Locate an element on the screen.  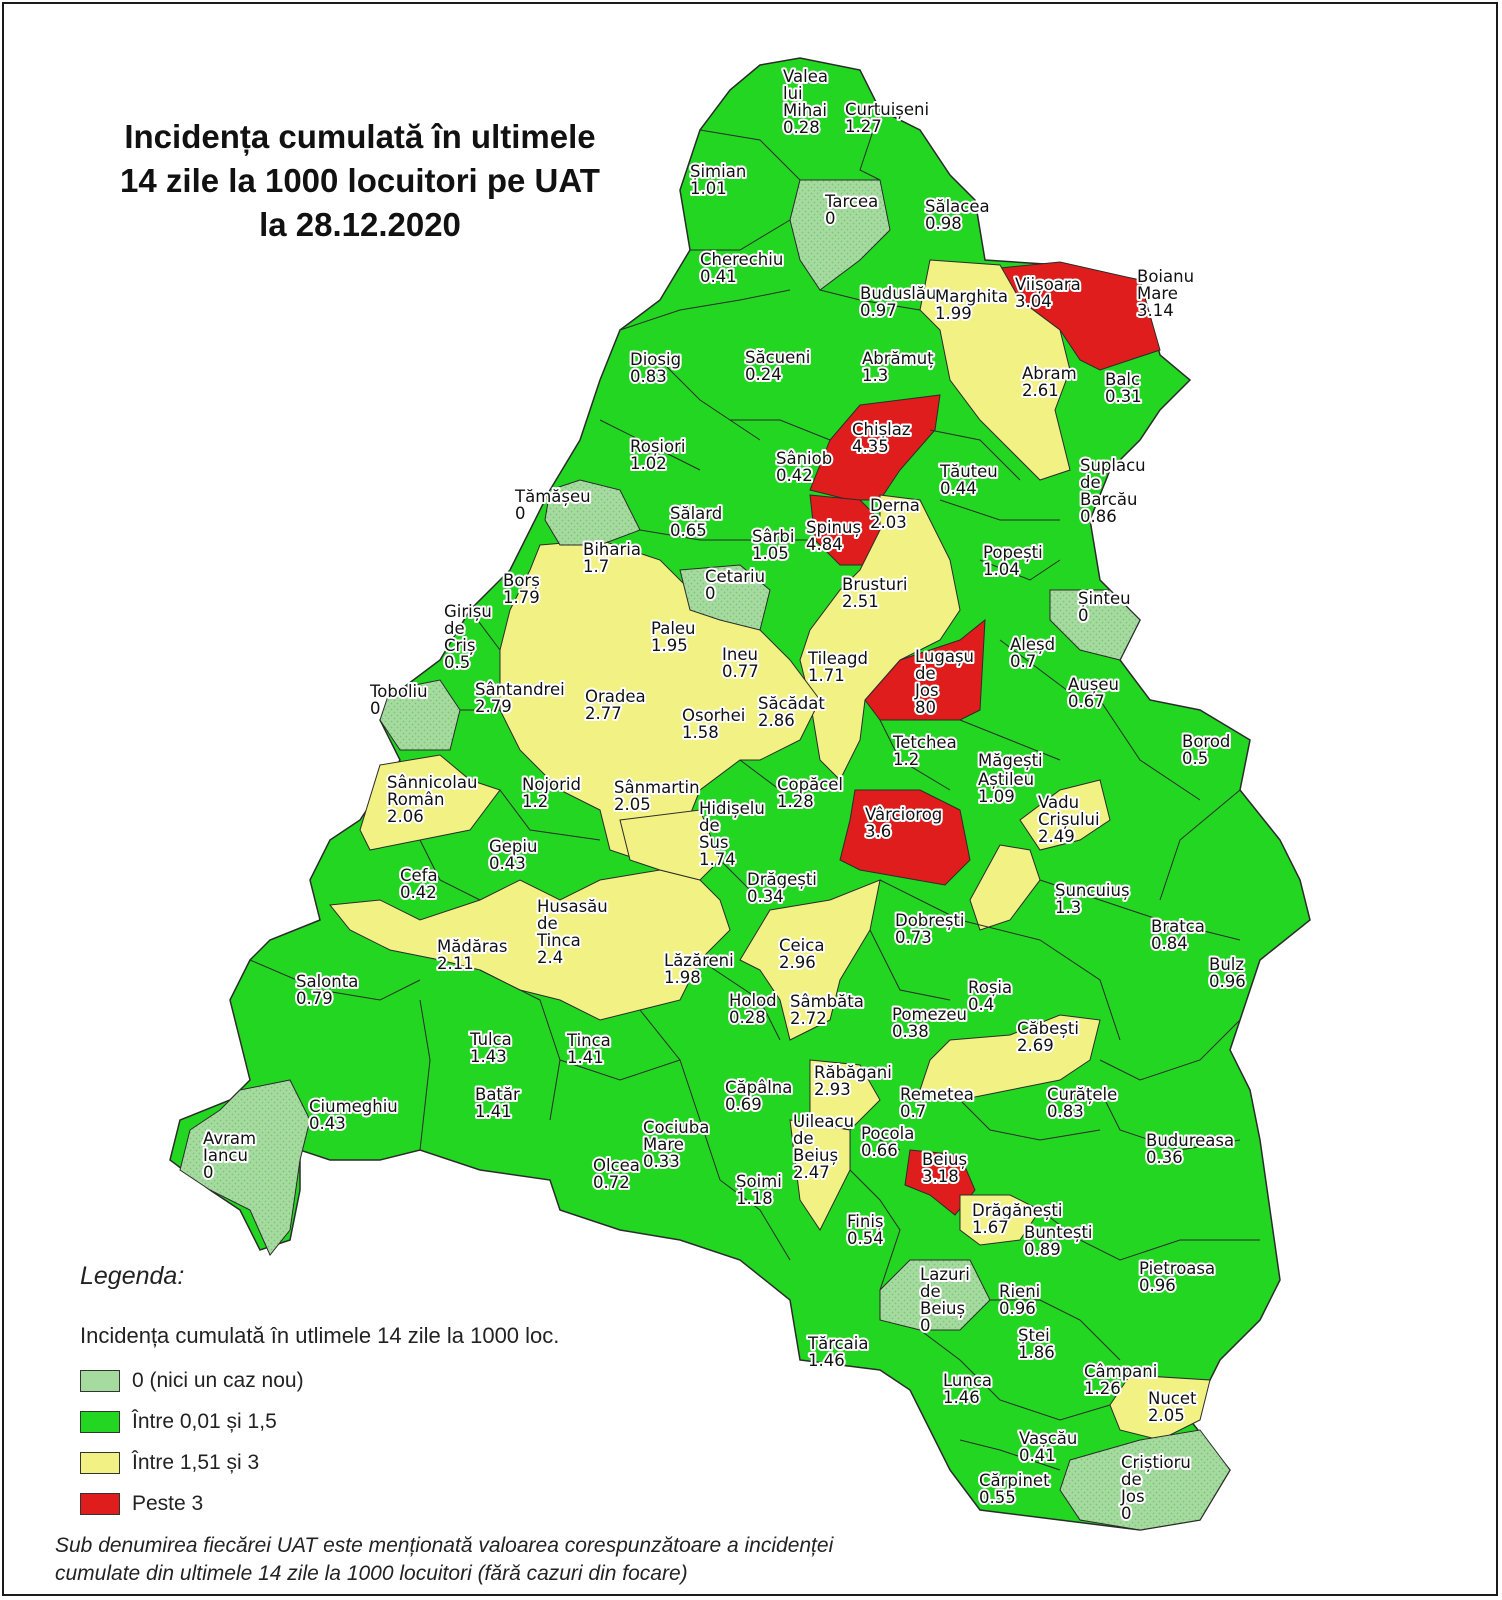
uat-label-halo: 1.05 is located at coordinates (770, 553).